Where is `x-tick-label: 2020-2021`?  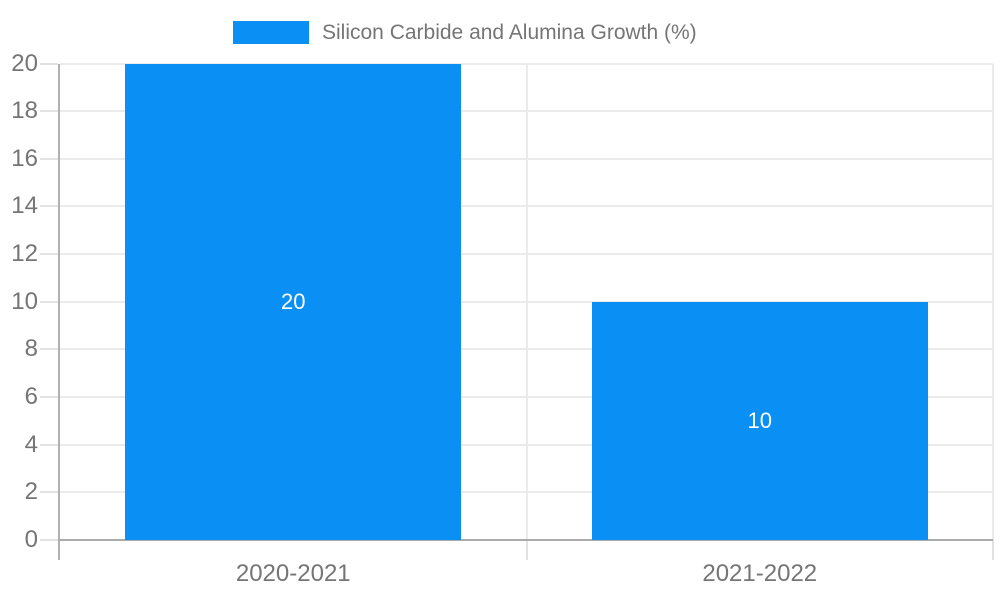
x-tick-label: 2020-2021 is located at coordinates (293, 573).